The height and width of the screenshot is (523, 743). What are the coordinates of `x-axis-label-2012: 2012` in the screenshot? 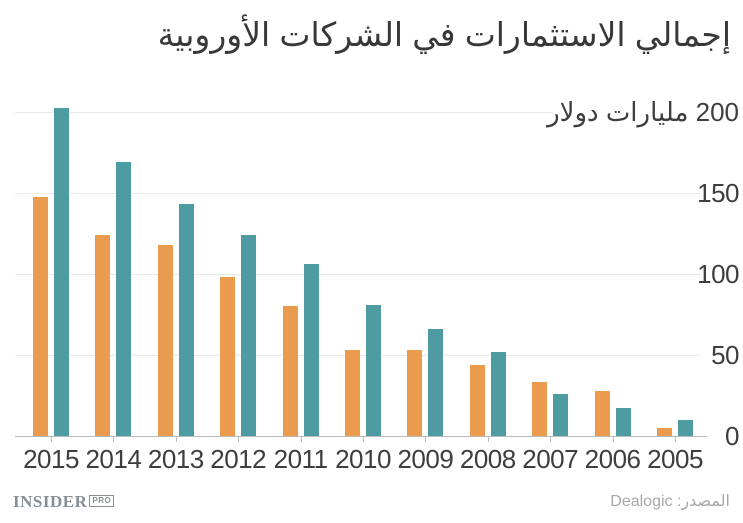 It's located at (238, 459).